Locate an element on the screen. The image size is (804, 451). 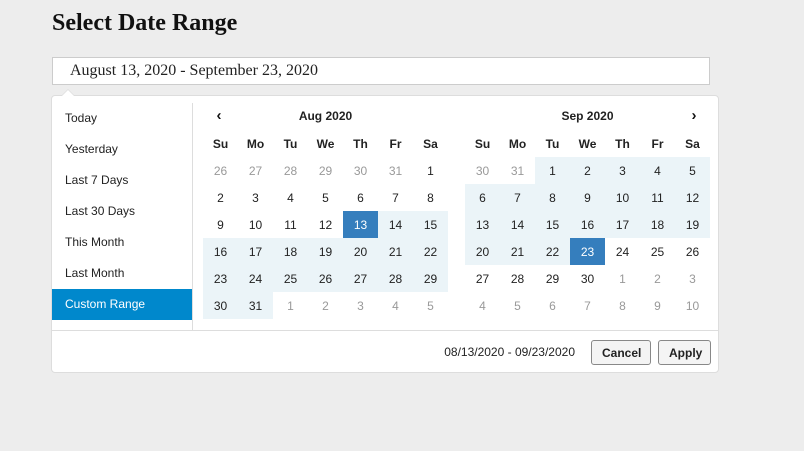
chevron-left-icon: ‹ is located at coordinates (219, 115).